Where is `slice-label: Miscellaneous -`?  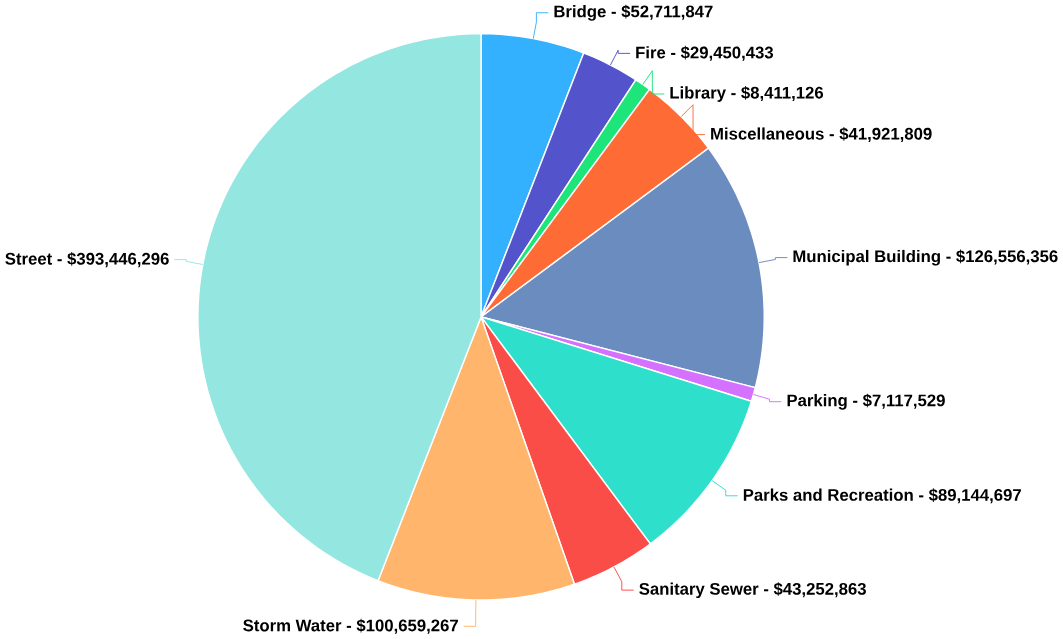 slice-label: Miscellaneous - is located at coordinates (772, 133).